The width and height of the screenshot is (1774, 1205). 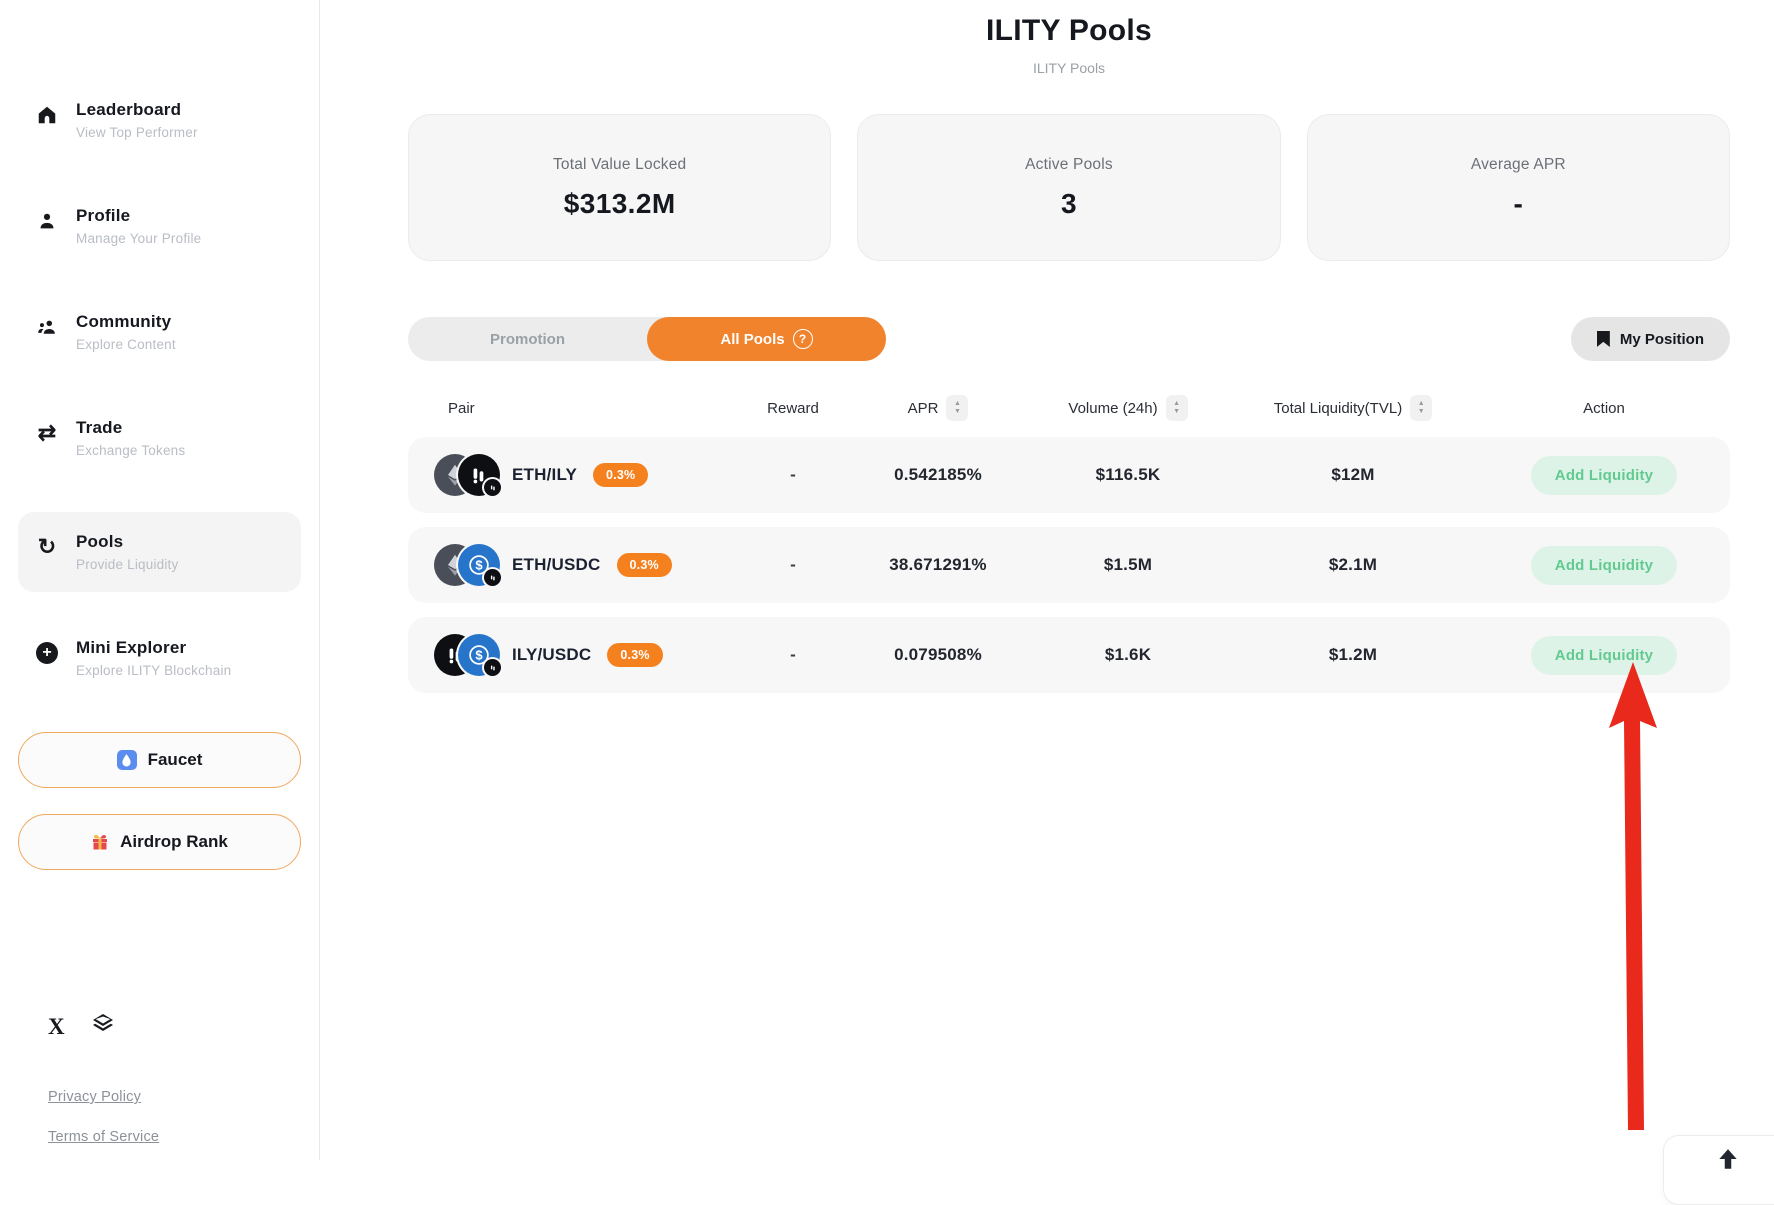 I want to click on bookmark-icon, so click(x=1603, y=339).